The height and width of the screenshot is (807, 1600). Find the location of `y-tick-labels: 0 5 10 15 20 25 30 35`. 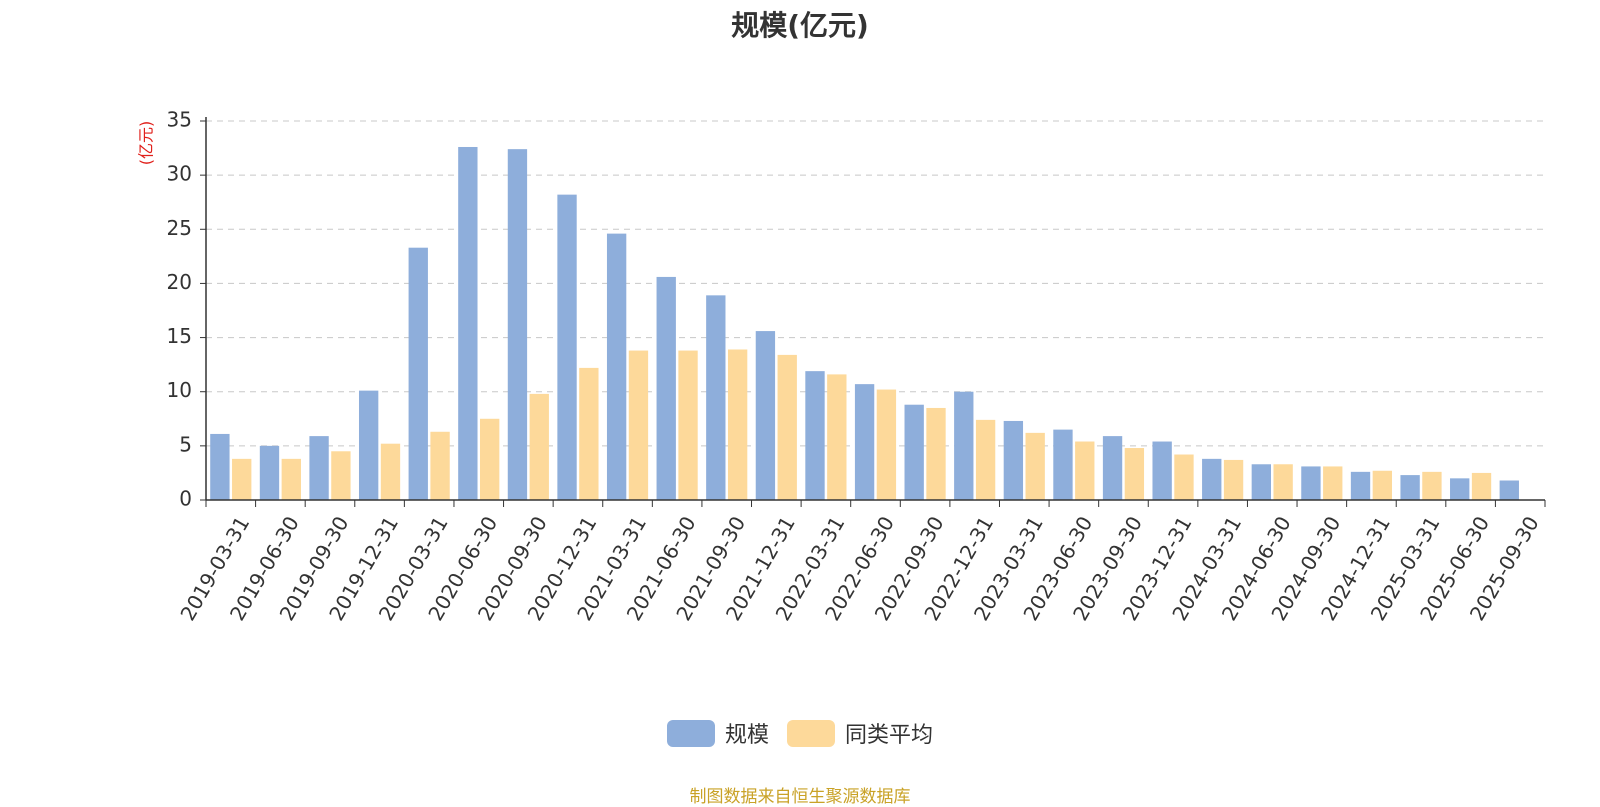

y-tick-labels: 0 5 10 15 20 25 30 35 is located at coordinates (179, 309).